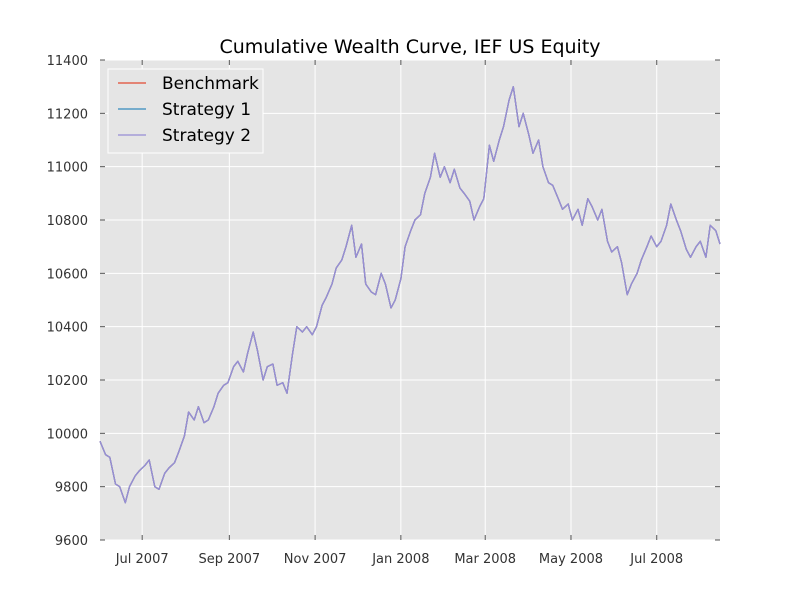  What do you see at coordinates (67, 61) in the screenshot?
I see `y-tick-label: 11400` at bounding box center [67, 61].